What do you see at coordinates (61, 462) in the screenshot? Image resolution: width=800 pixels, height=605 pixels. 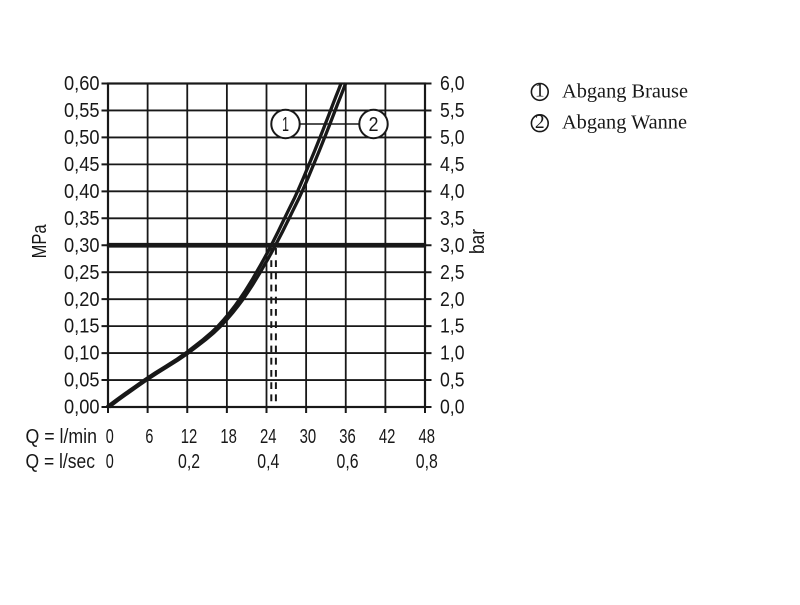 I see `svg-text: Q = l/sec` at bounding box center [61, 462].